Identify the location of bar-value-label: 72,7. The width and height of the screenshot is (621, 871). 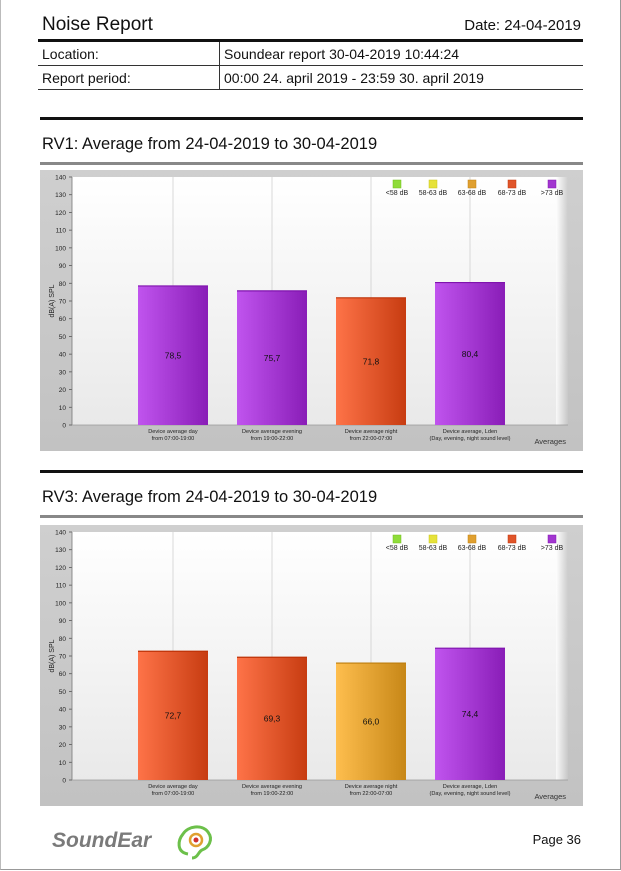
(173, 716).